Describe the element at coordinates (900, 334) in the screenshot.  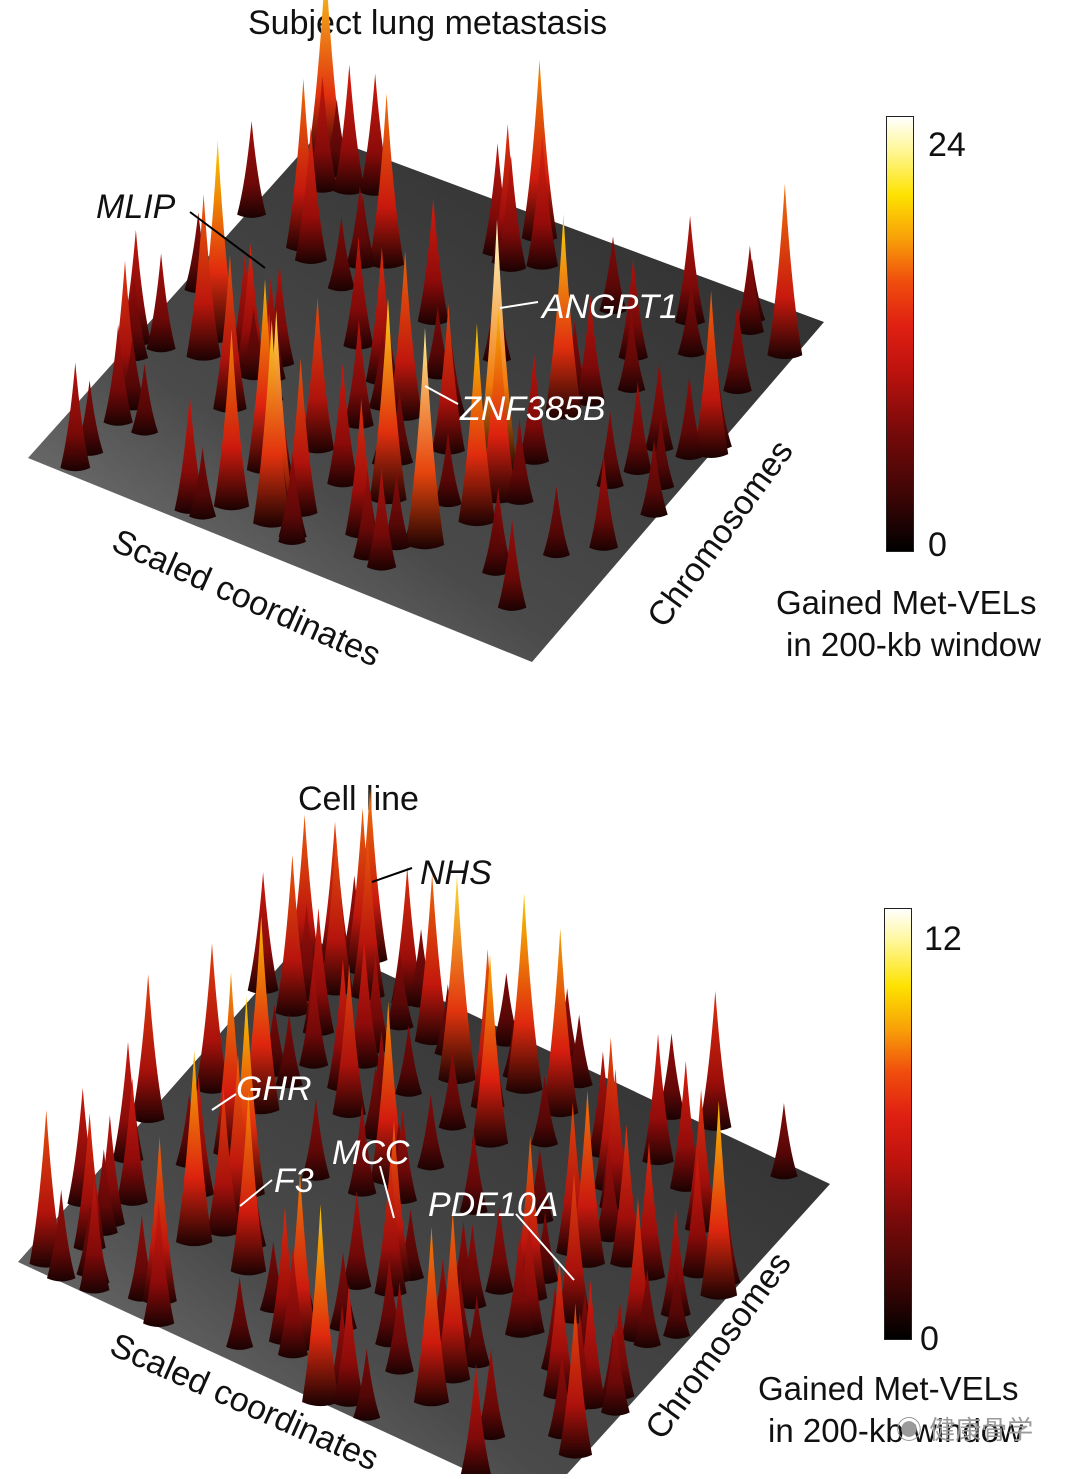
I see `colorbar` at that location.